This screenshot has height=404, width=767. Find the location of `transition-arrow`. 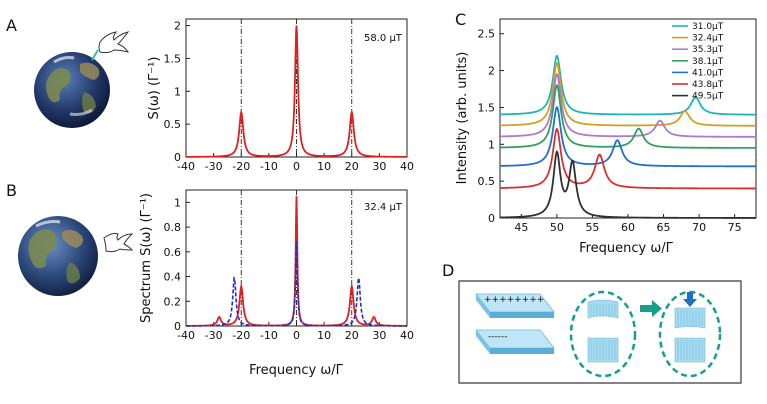

transition-arrow is located at coordinates (651, 308).